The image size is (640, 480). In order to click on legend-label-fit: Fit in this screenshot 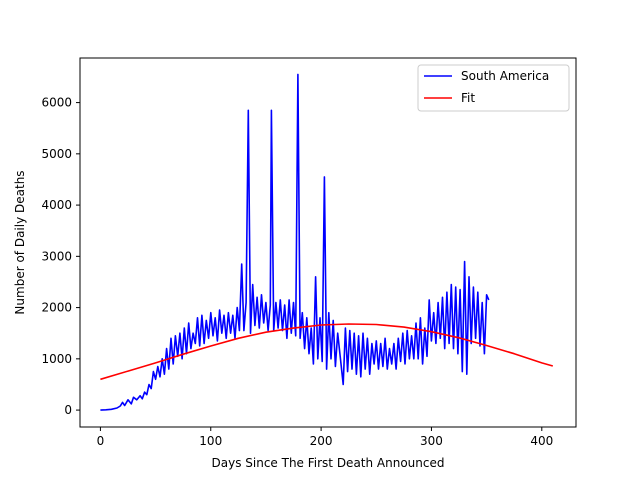, I will do `click(468, 98)`.